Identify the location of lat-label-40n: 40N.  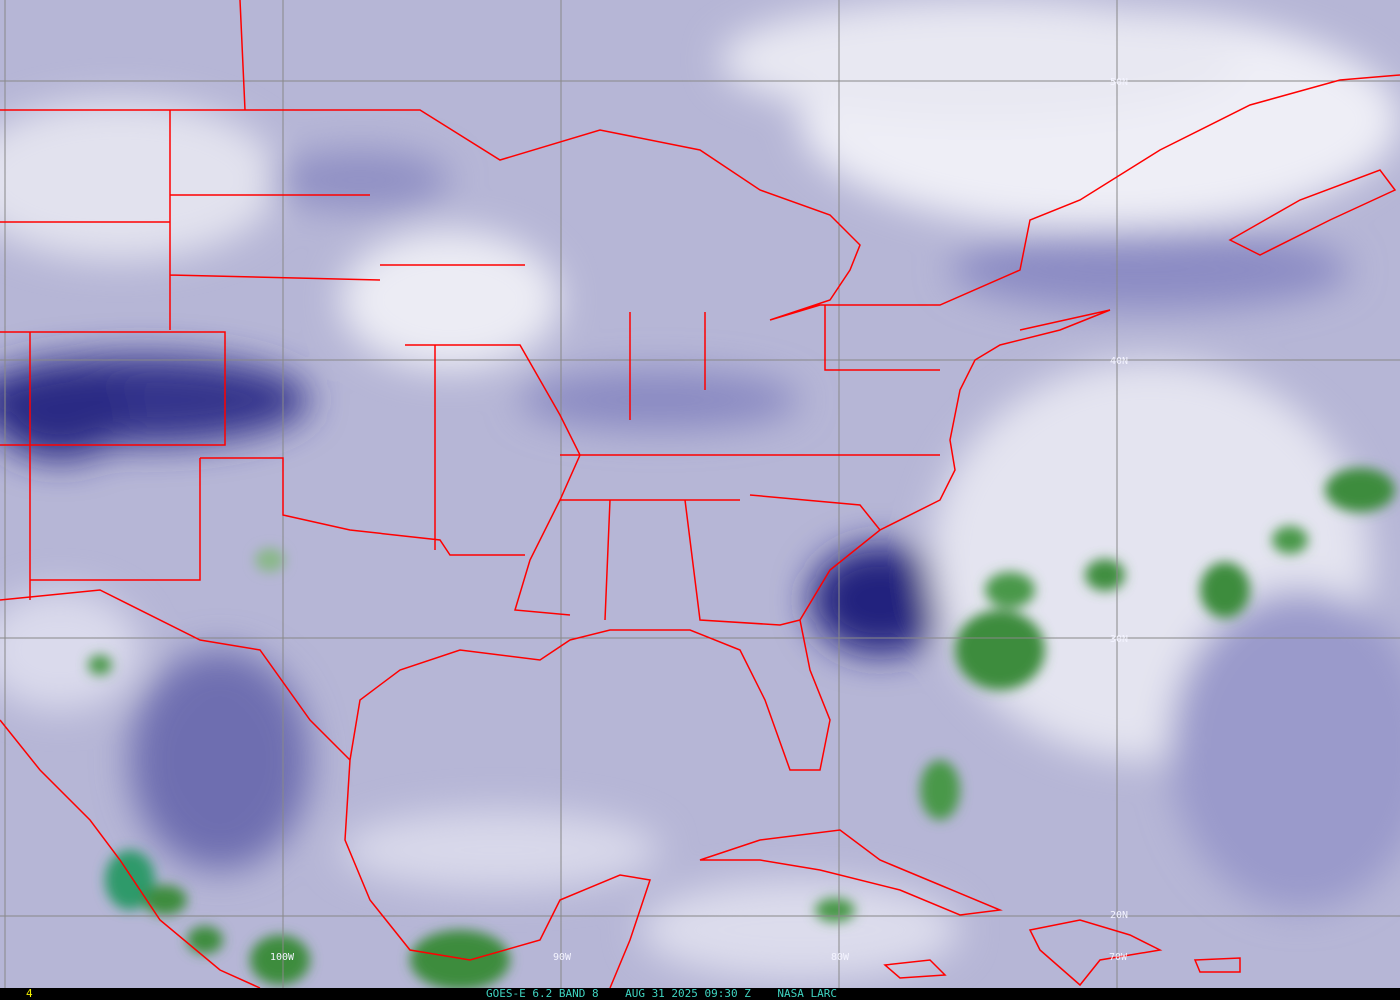
(1119, 361).